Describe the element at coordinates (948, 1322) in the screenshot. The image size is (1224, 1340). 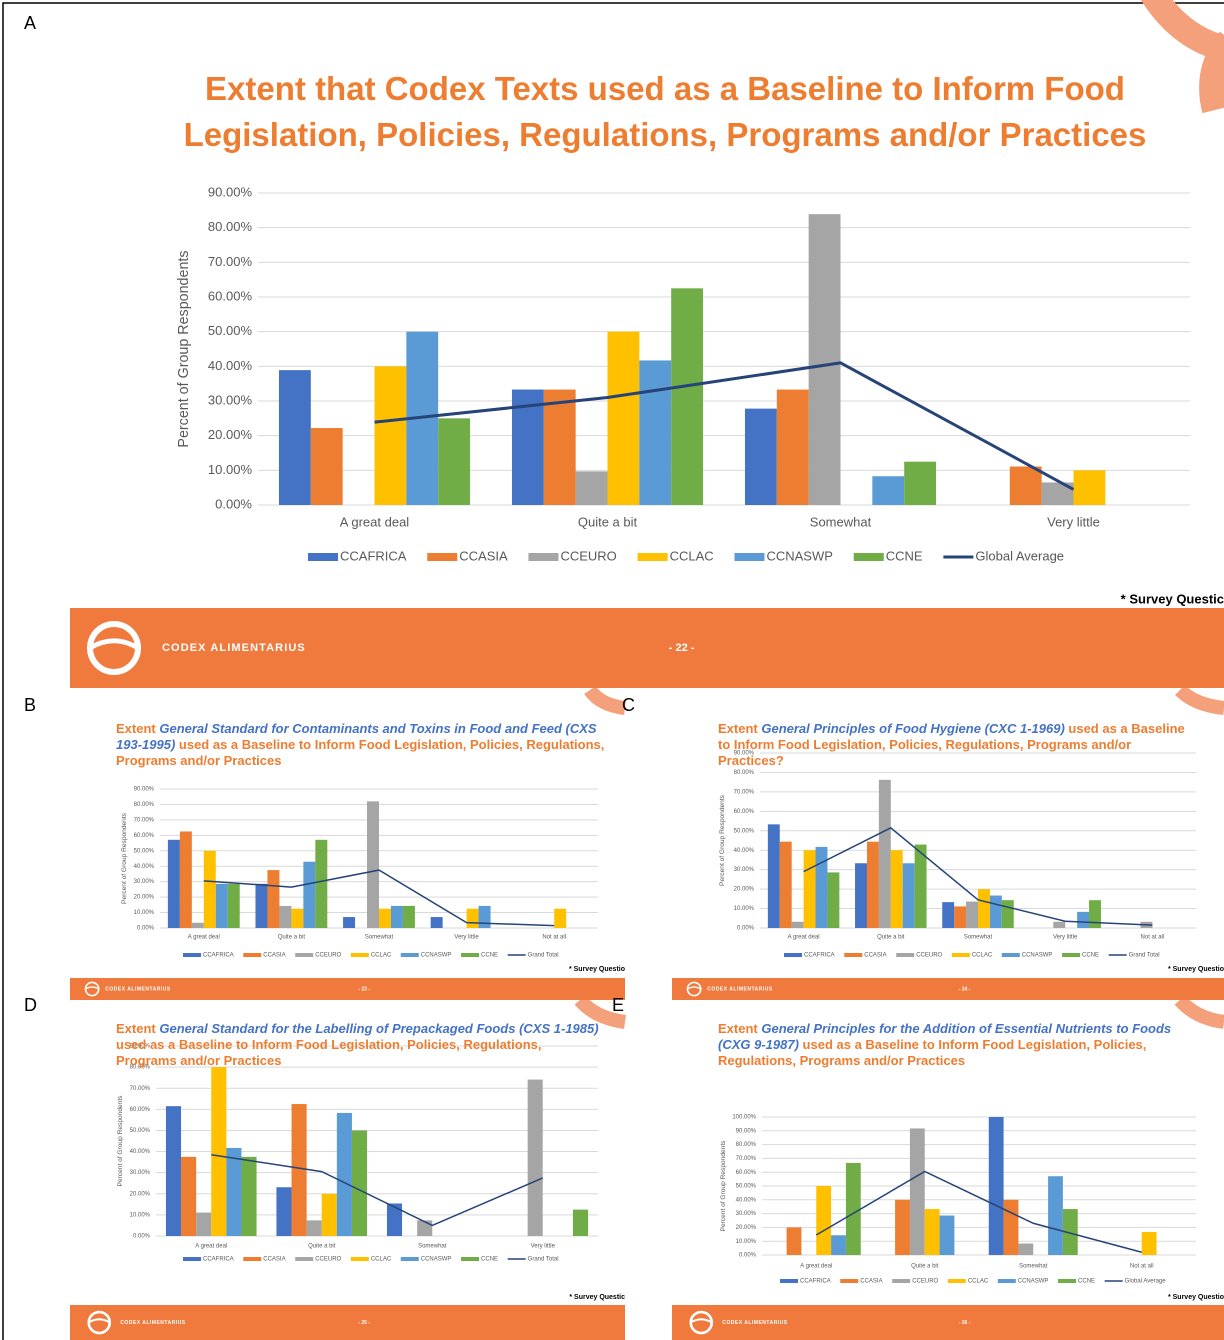
I see `footer-band` at that location.